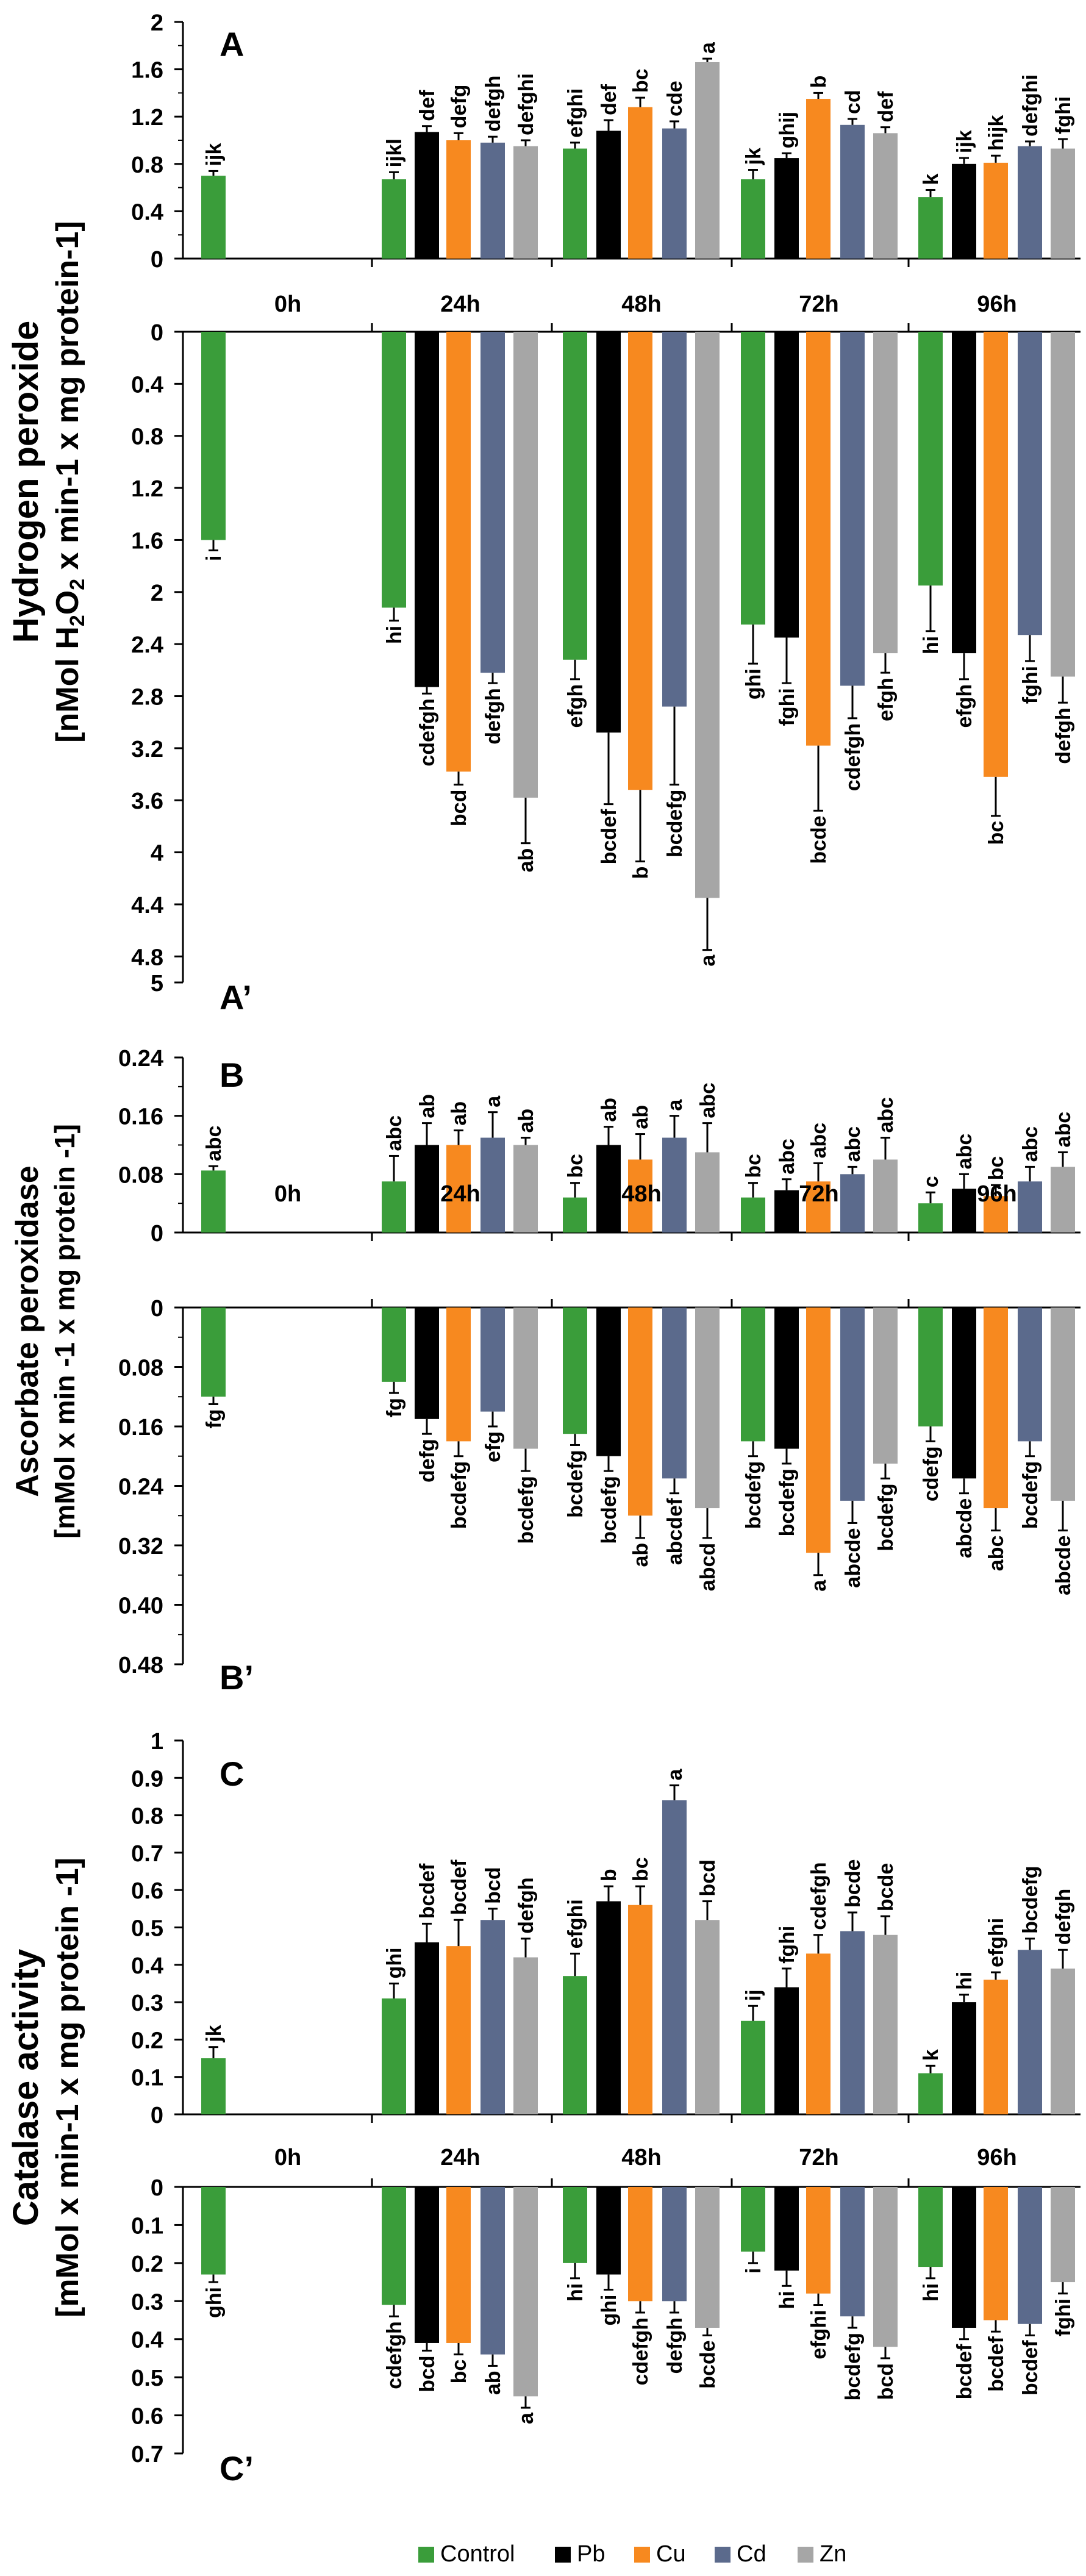  I want to click on bar-96h-cu, so click(996, 2253).